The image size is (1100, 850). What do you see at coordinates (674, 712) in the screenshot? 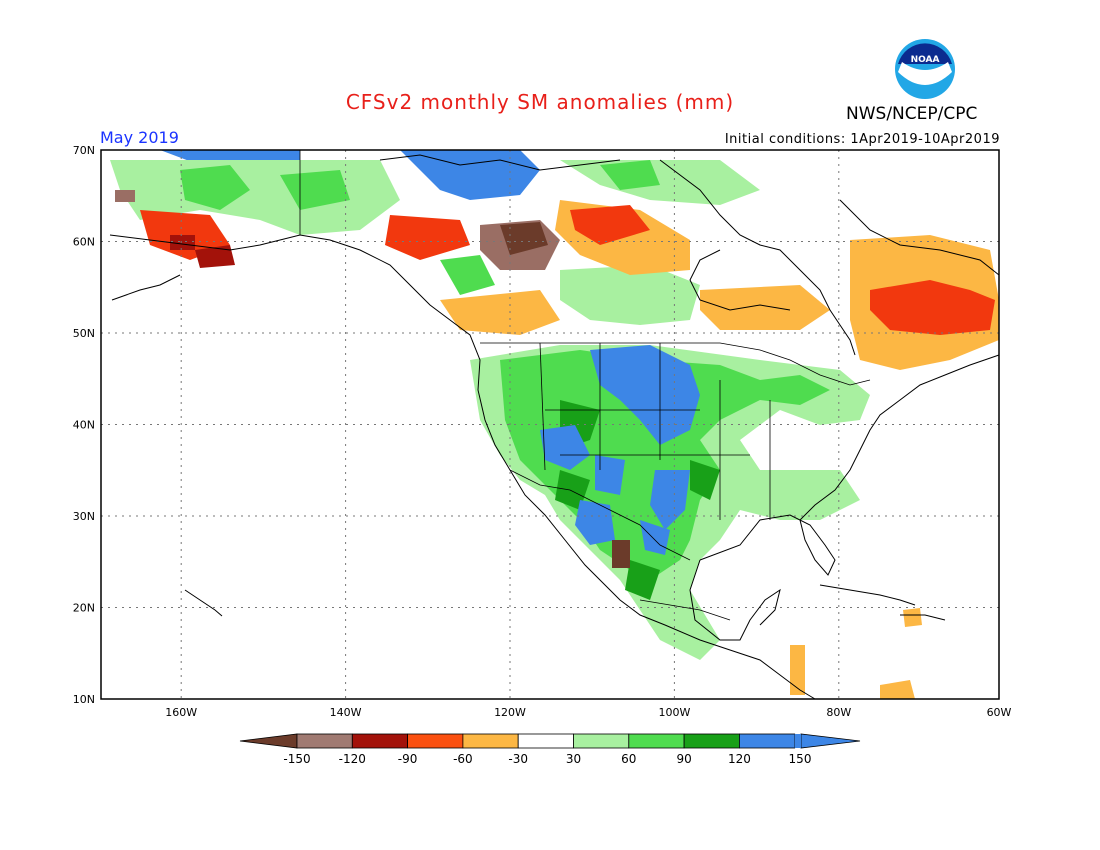
I see `lon-label-100w: 100W` at bounding box center [674, 712].